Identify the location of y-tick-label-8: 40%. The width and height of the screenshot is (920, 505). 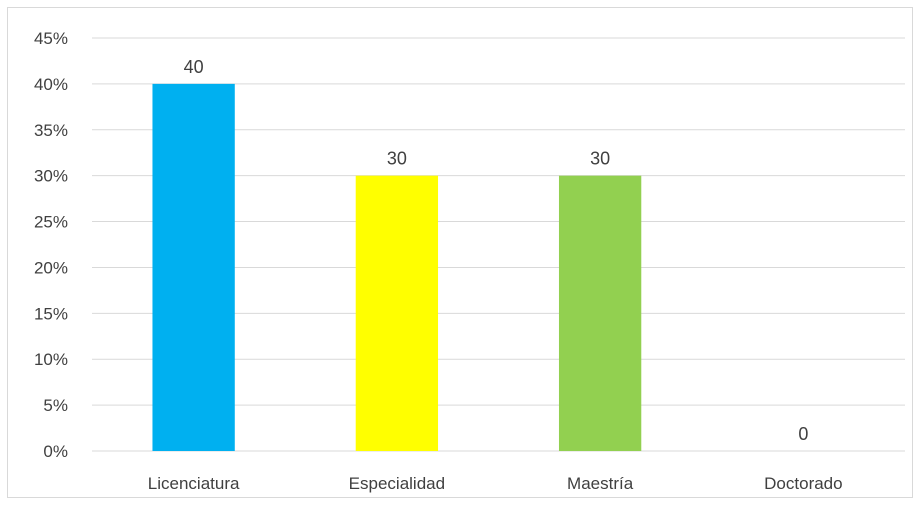
(51, 84).